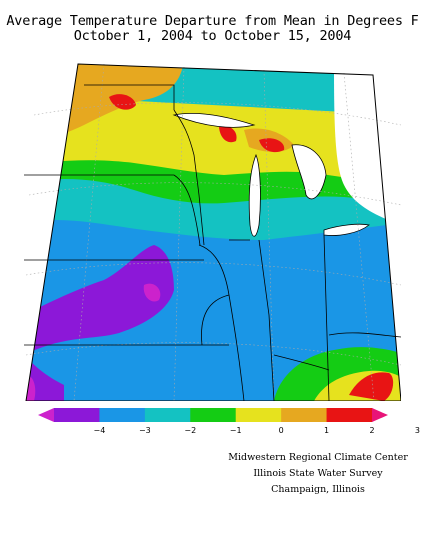 This screenshot has width=425, height=550. I want to click on credit-survey: Illinois State Water Survey, so click(318, 473).